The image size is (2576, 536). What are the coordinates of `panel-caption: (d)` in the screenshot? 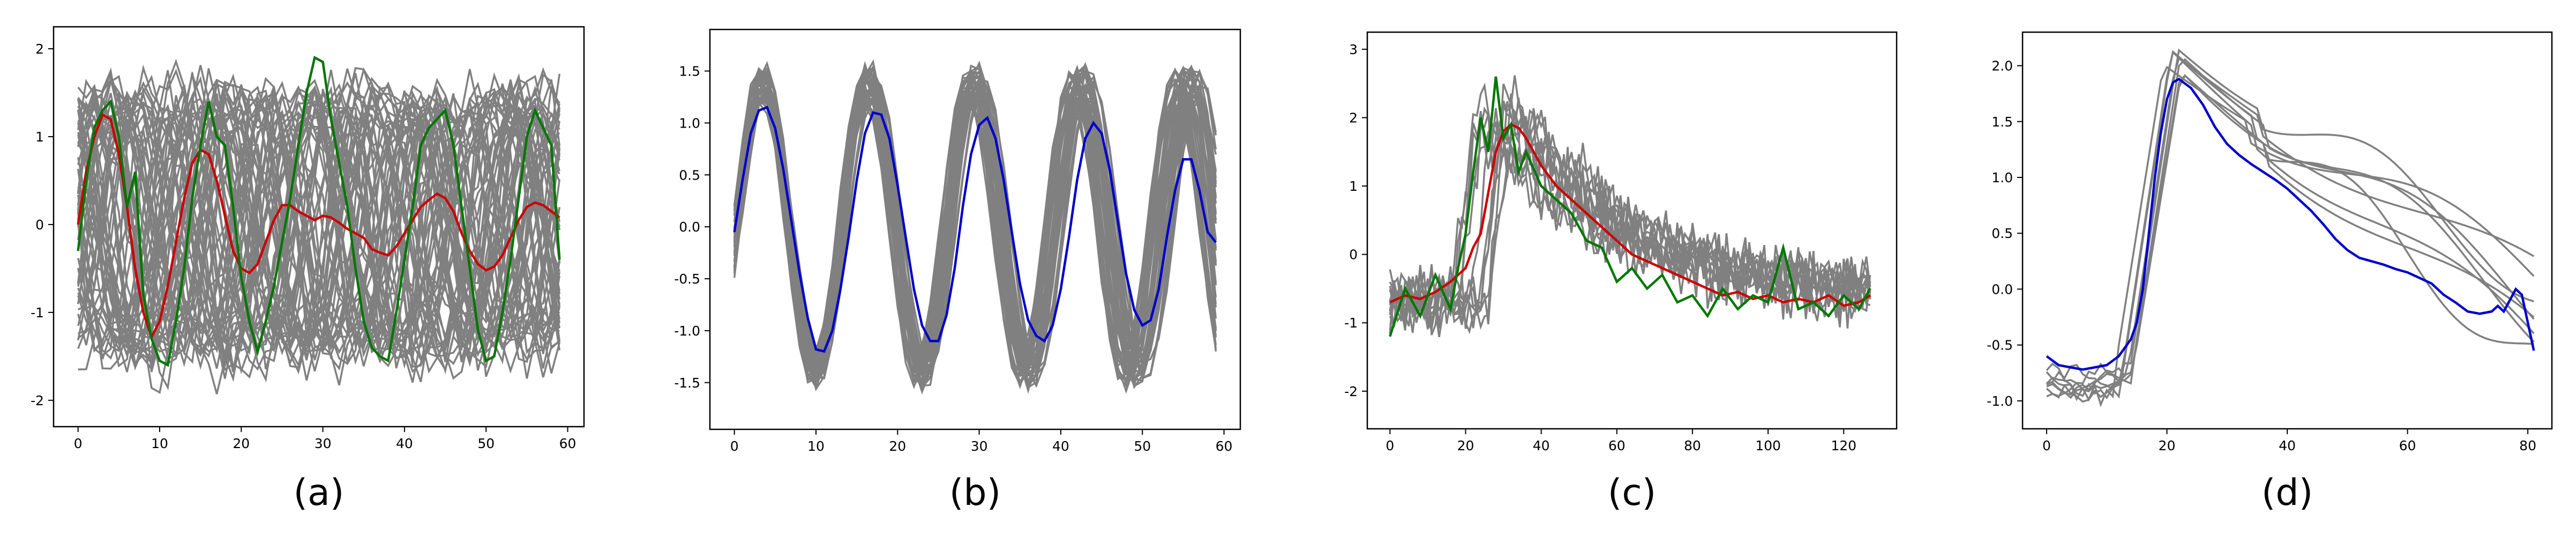 It's located at (2287, 493).